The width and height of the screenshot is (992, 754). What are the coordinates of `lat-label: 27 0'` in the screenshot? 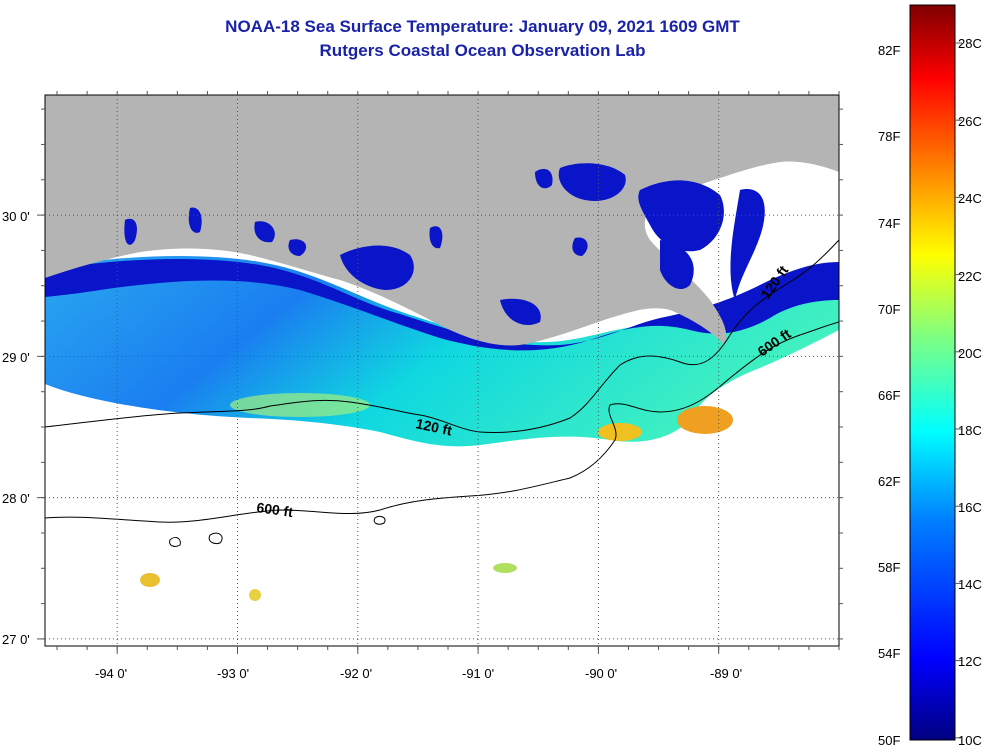 It's located at (16, 639).